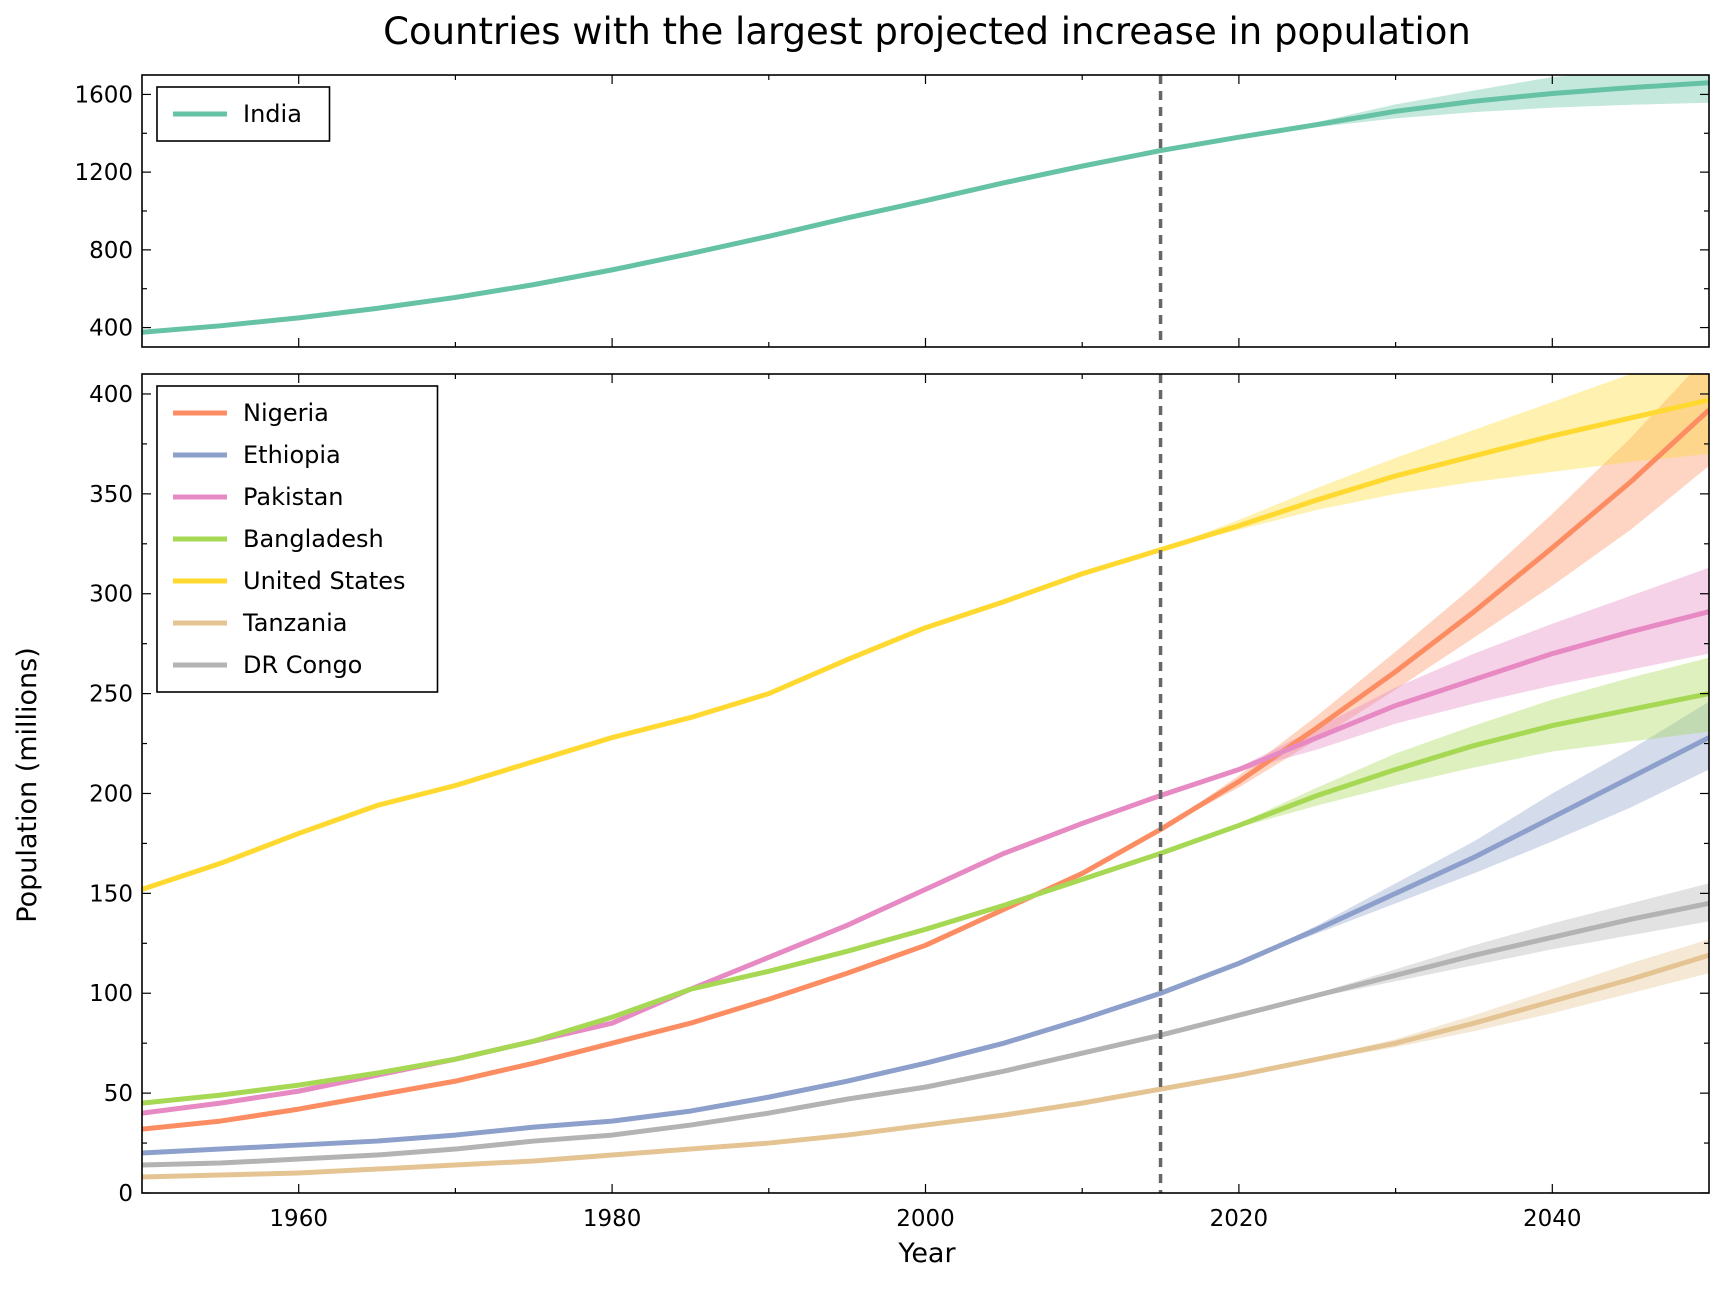 Image resolution: width=1718 pixels, height=1309 pixels. I want to click on y-tick-label: 0, so click(125, 1194).